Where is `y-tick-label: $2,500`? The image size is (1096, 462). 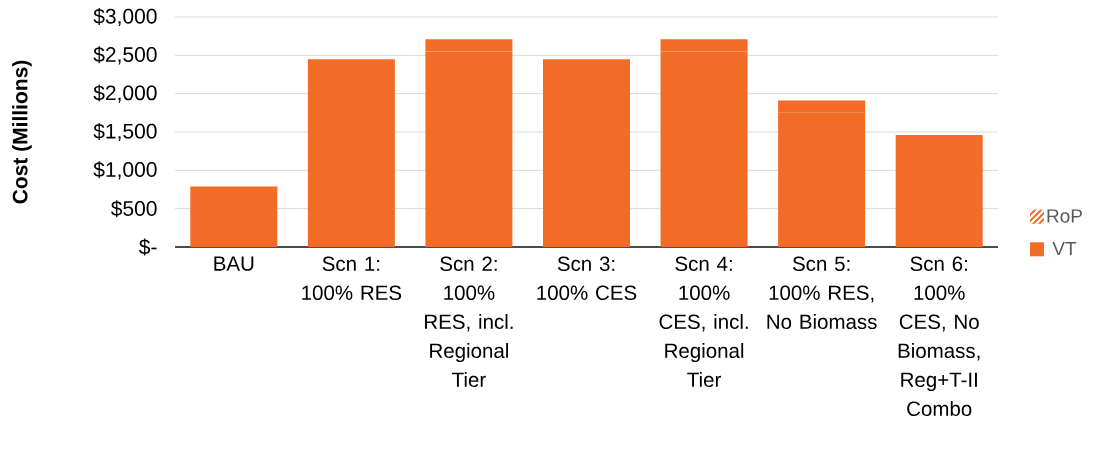 y-tick-label: $2,500 is located at coordinates (125, 55).